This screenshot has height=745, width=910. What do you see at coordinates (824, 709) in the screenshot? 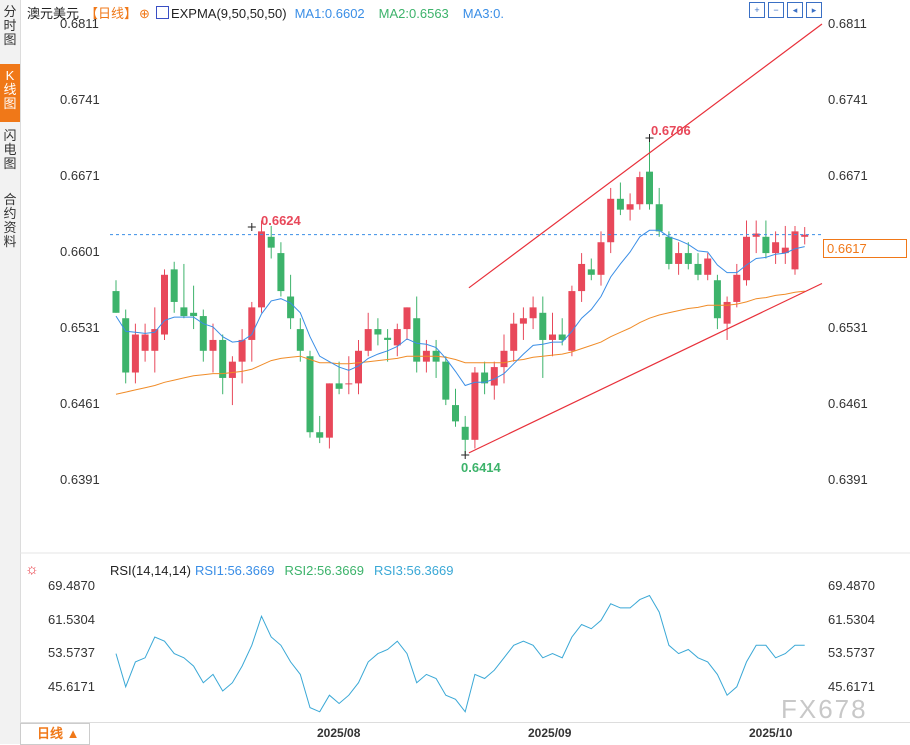
I see `watermark: FX678` at bounding box center [824, 709].